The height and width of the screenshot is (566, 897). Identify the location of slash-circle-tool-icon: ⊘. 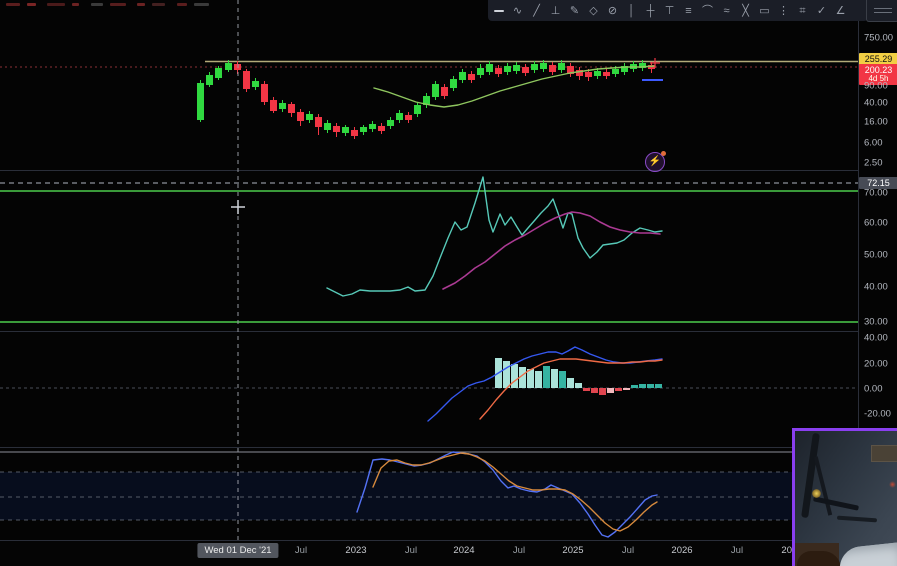
(612, 10).